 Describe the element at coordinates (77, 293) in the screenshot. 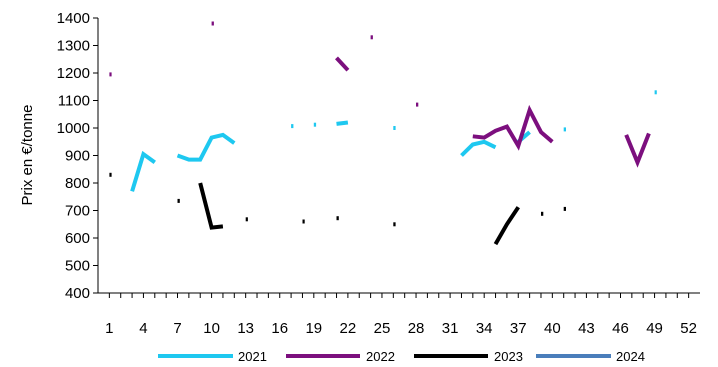

I see `y-tick-label: 400` at that location.